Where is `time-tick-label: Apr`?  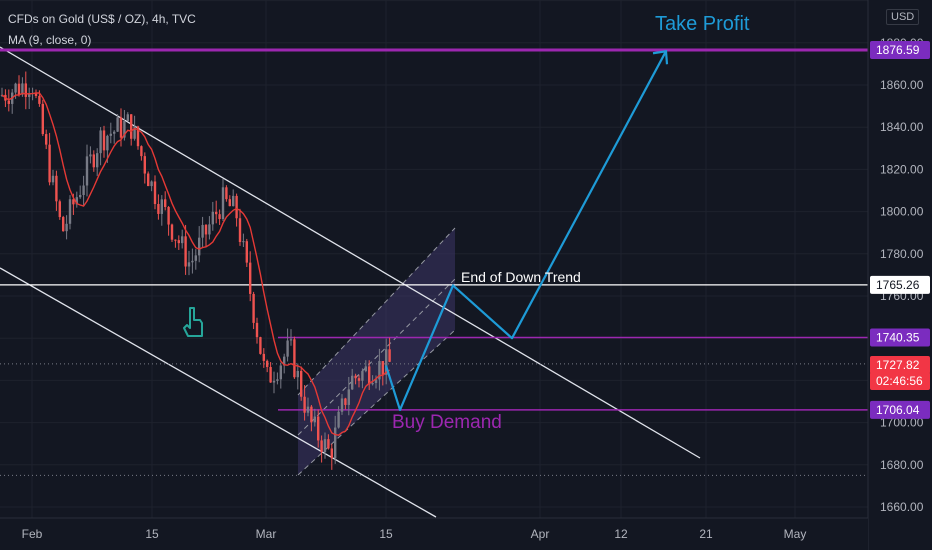 time-tick-label: Apr is located at coordinates (540, 534).